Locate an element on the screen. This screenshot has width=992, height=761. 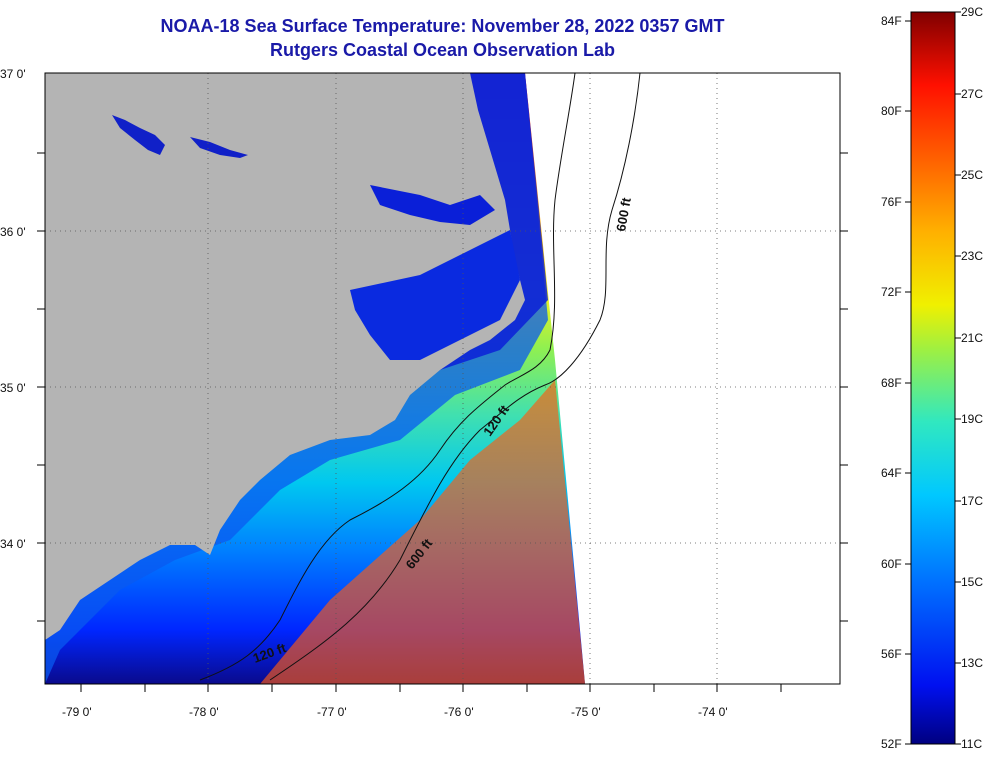
x-tick-label: -78 0' is located at coordinates (204, 712).